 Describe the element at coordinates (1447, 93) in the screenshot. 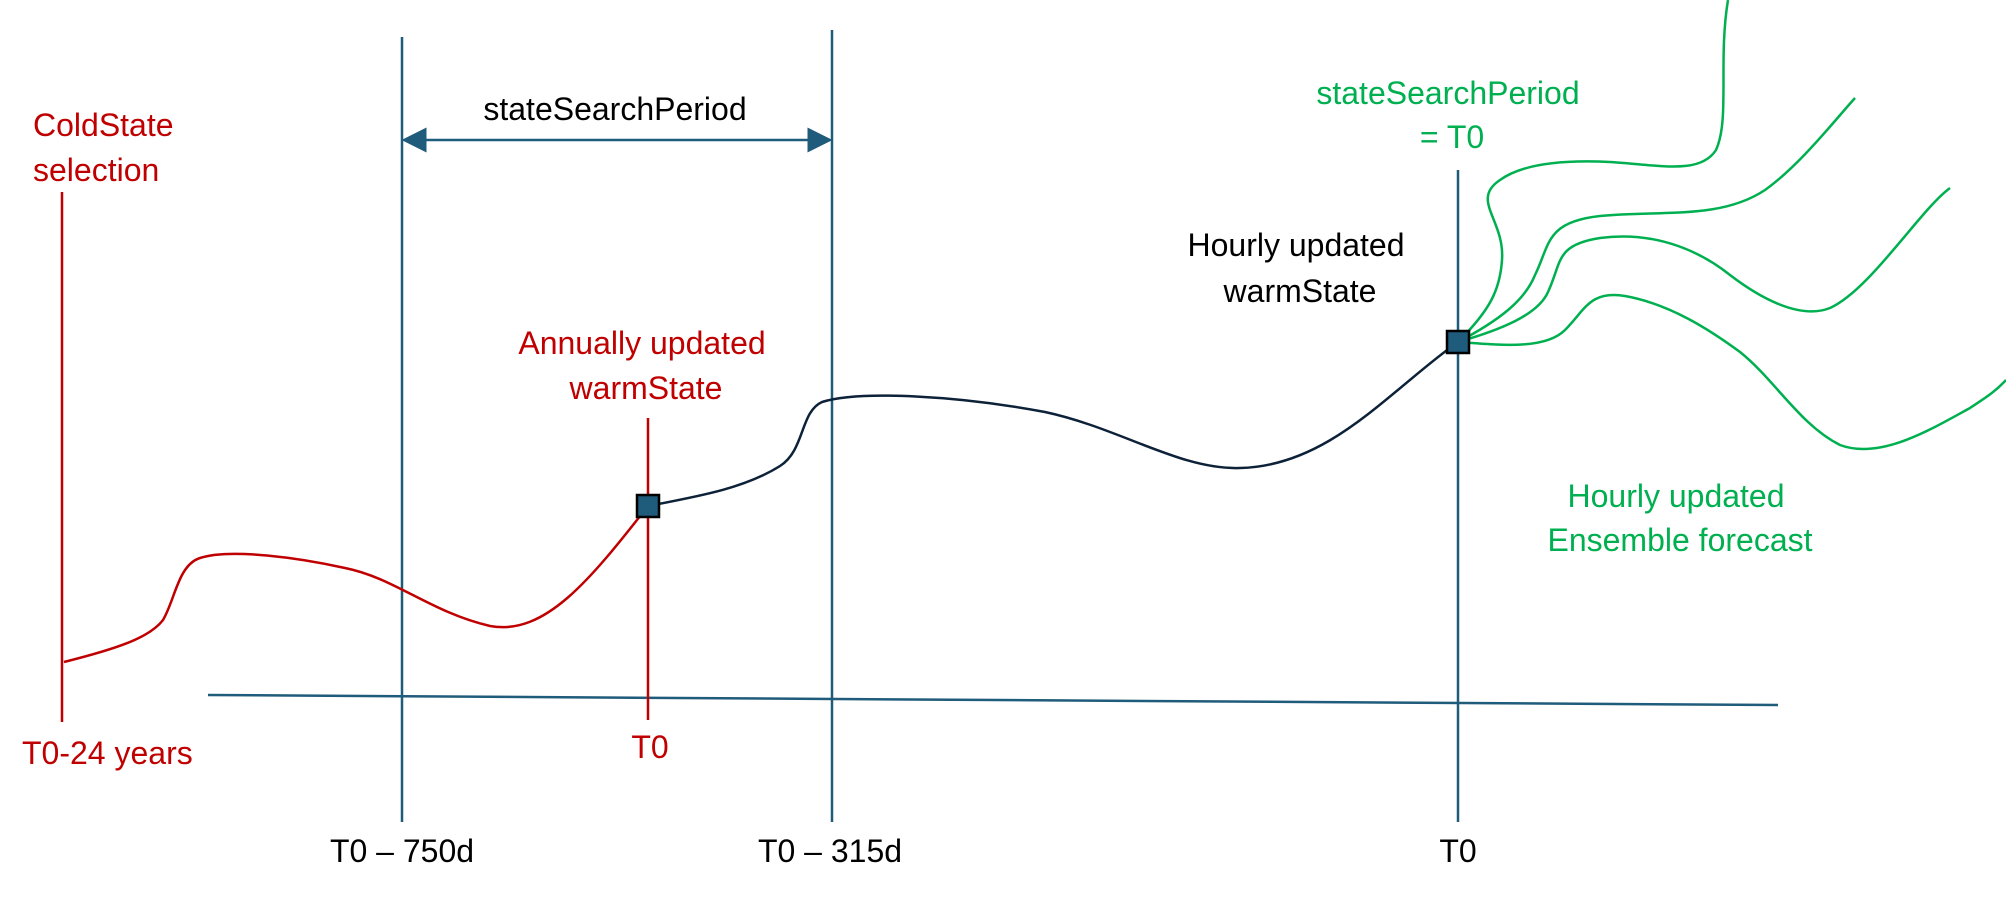

I see `green-ssp-label-line1: stateSearchPeriod` at that location.